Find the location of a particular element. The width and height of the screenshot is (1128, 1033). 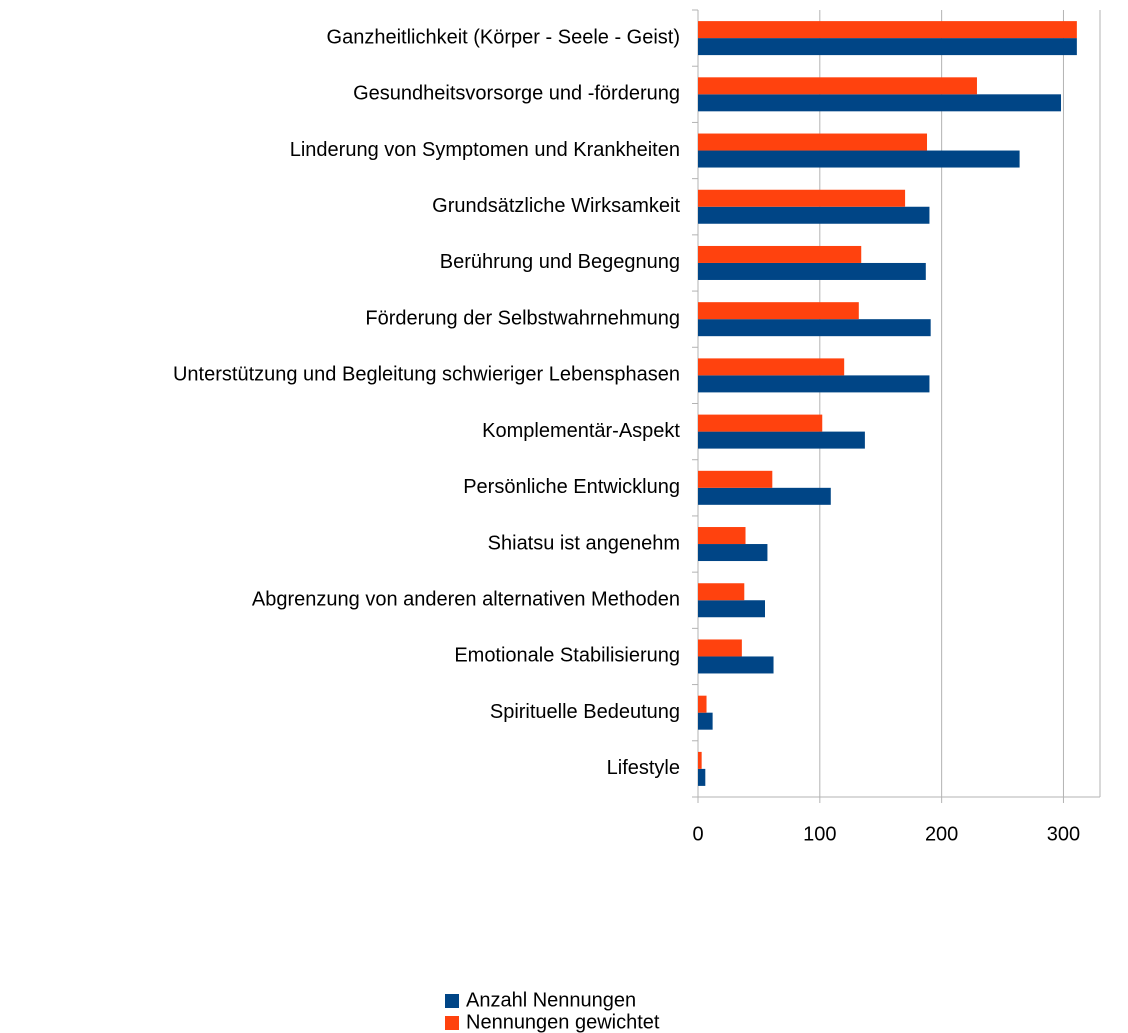

y-tick-label: Gesundheitsvorsorge und -förderung is located at coordinates (516, 94).